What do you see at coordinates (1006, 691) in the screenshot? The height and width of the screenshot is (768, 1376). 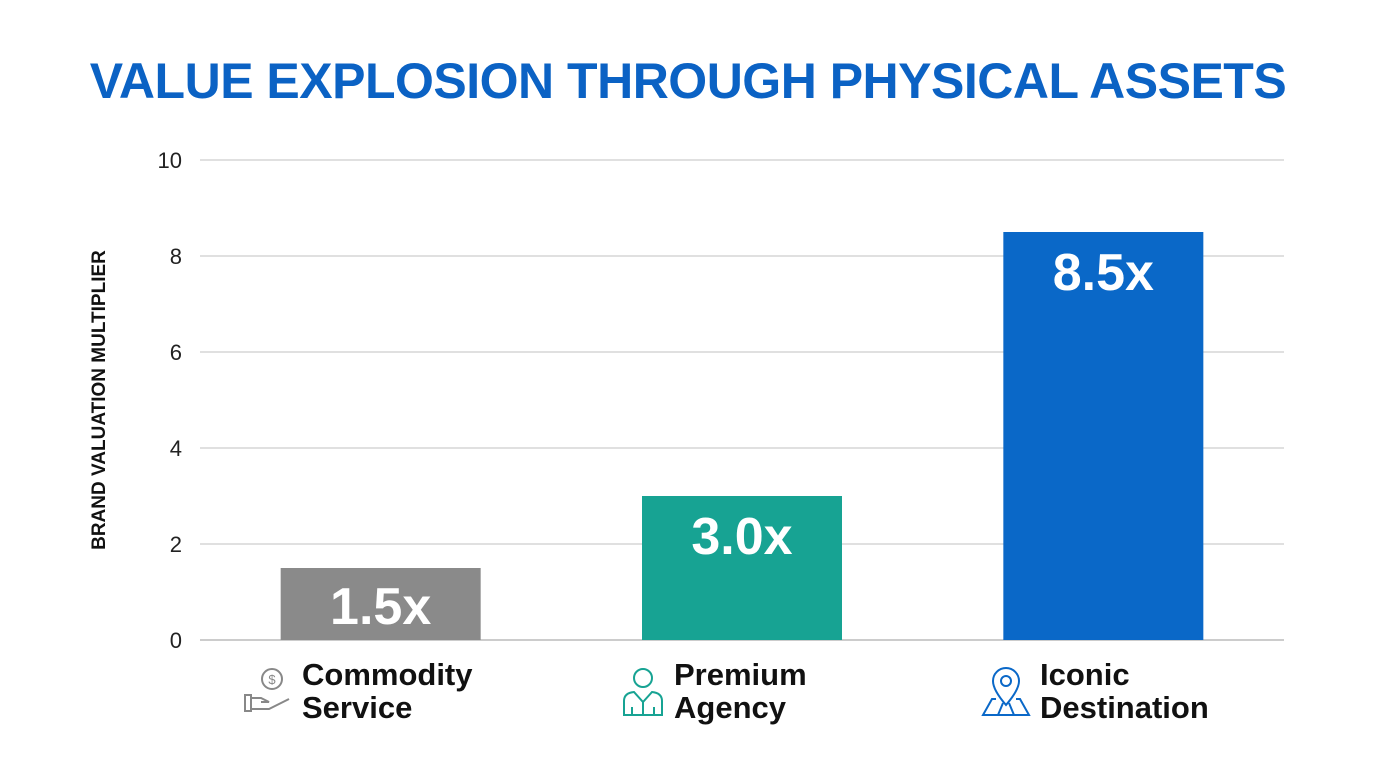 I see `map-pin-icon` at bounding box center [1006, 691].